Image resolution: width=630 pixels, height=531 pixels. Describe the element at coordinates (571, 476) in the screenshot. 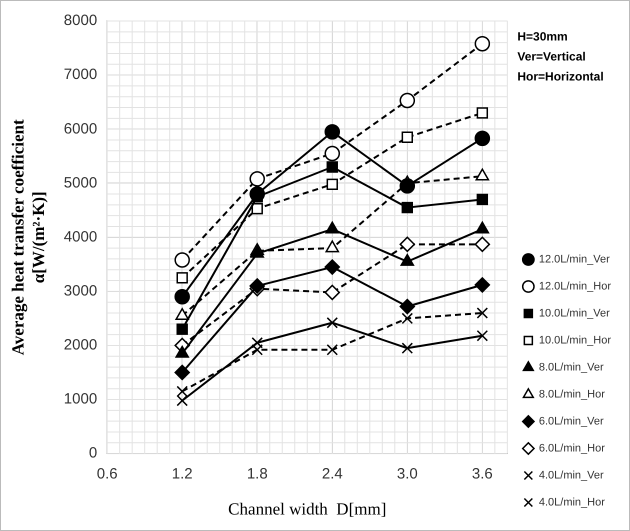

I see `legend-label: 4.0L/min_Ver` at that location.